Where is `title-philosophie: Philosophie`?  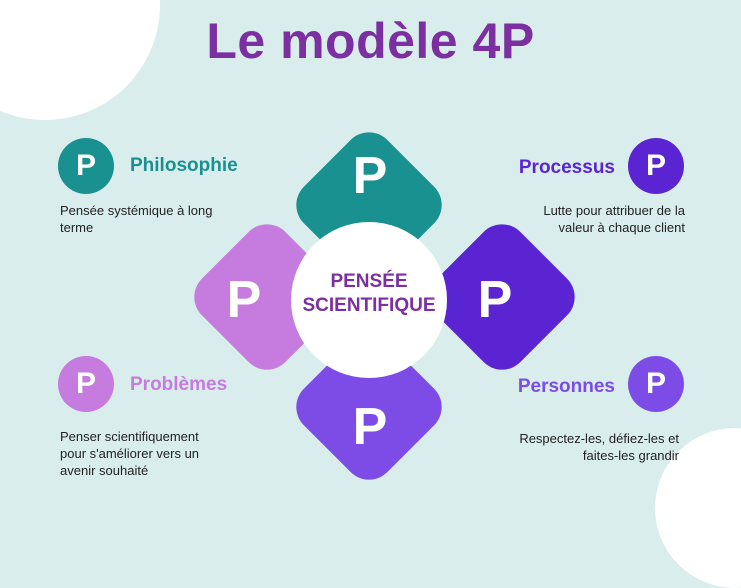
title-philosophie: Philosophie is located at coordinates (184, 165).